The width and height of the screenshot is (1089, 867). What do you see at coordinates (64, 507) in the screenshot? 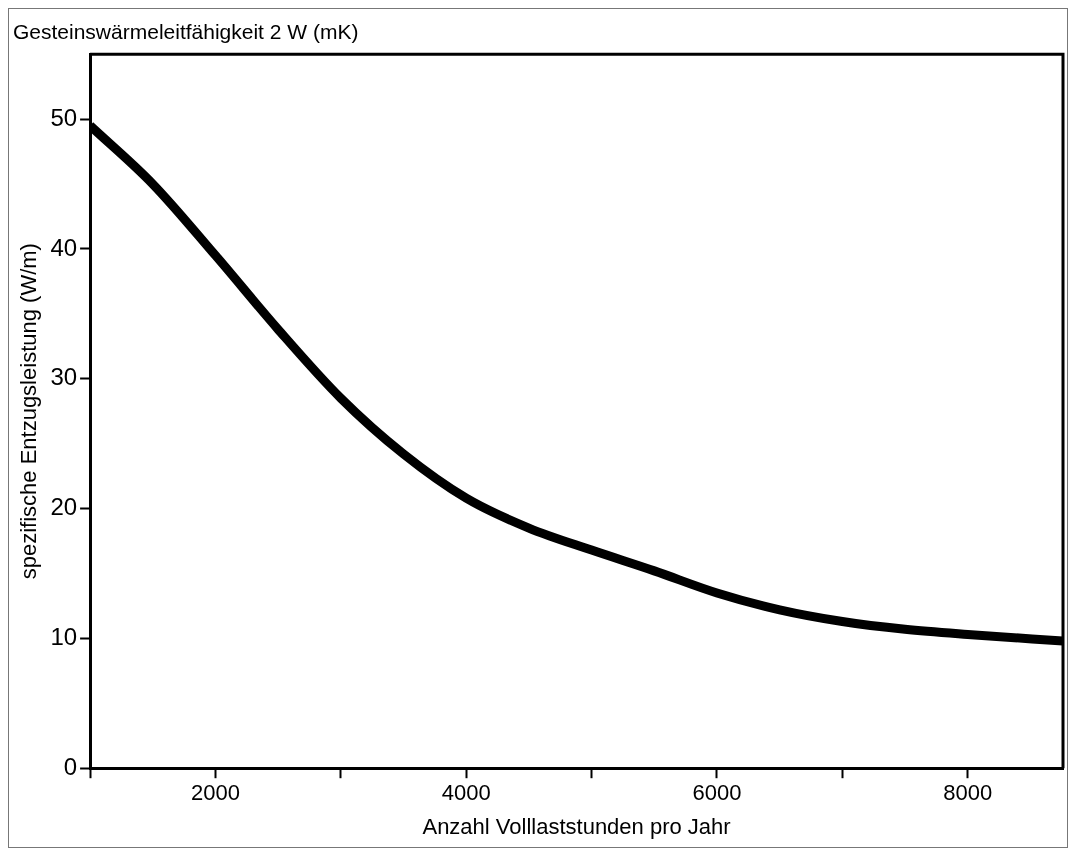
I see `y-tick-label: 20` at bounding box center [64, 507].